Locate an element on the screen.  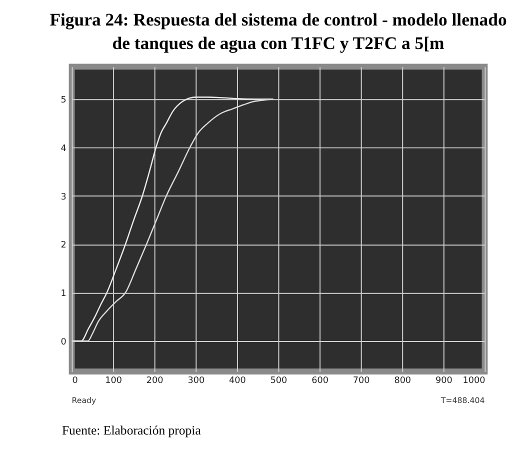
x-tick-label: 400 is located at coordinates (237, 381).